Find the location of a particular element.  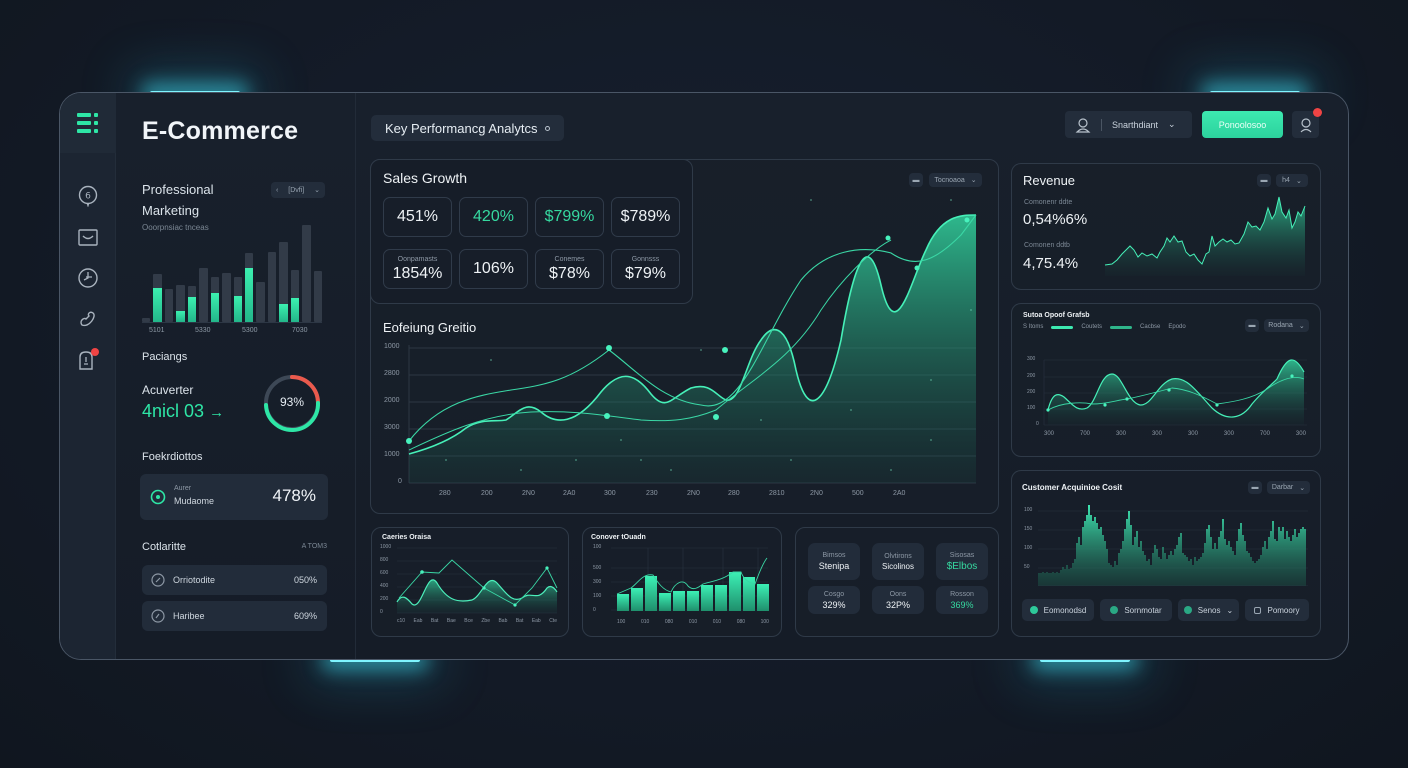

kpi-value: 106% is located at coordinates (493, 268).